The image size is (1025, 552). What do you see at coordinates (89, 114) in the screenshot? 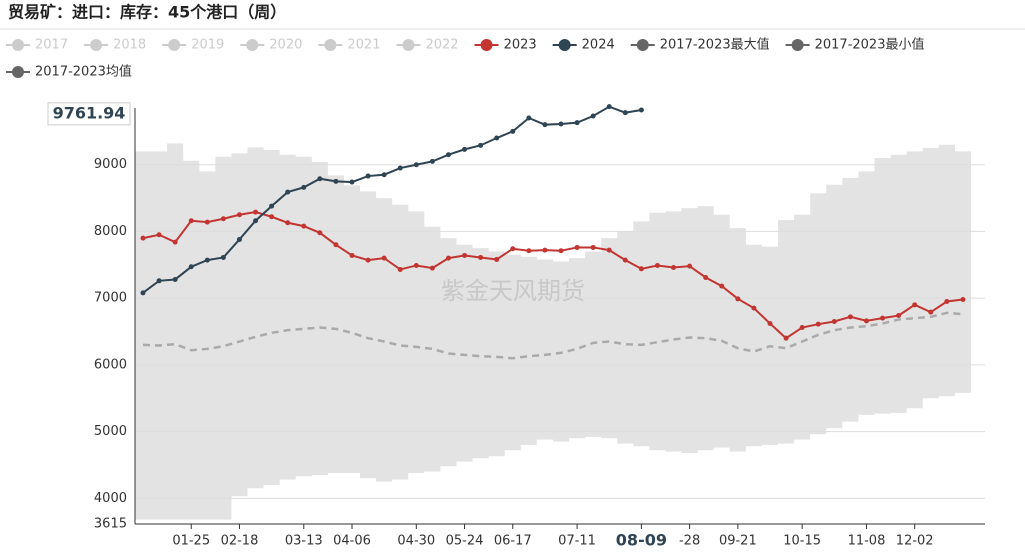
I see `pointer-box` at bounding box center [89, 114].